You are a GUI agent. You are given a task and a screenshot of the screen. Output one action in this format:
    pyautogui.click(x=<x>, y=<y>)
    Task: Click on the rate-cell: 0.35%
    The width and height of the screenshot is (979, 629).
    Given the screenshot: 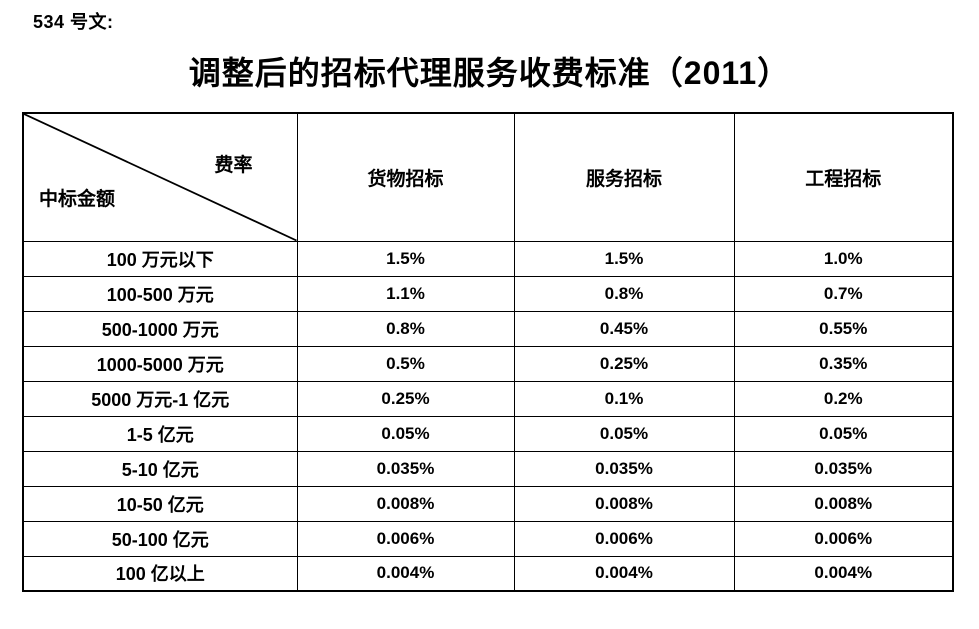 What is the action you would take?
    pyautogui.click(x=843, y=363)
    